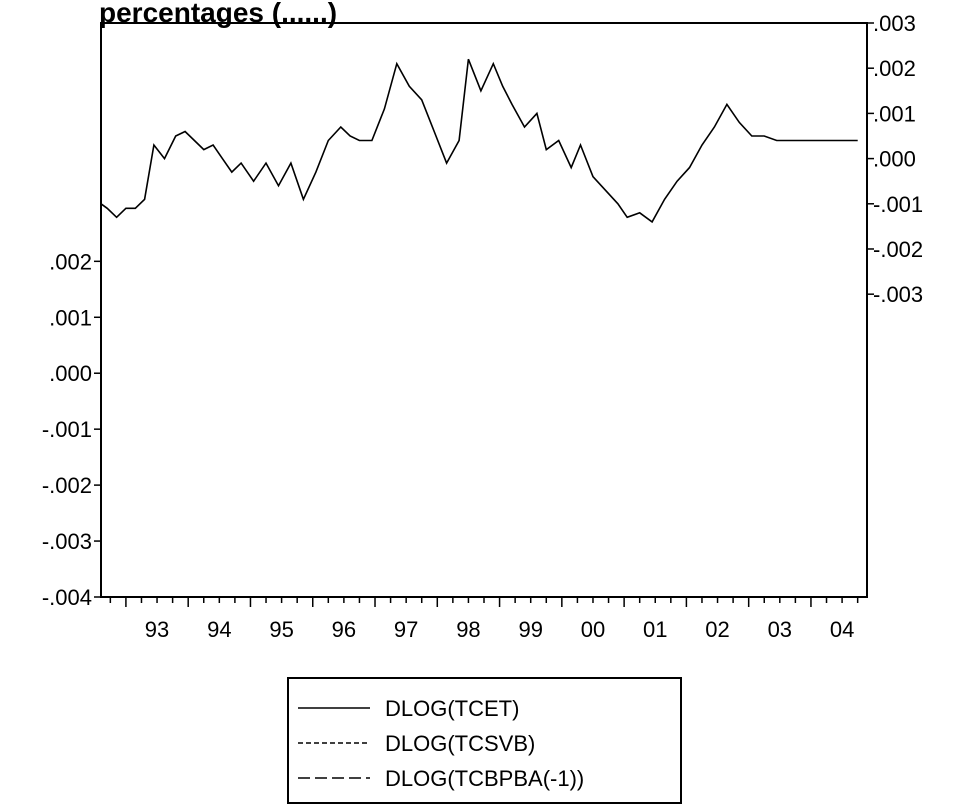  I want to click on x-tick-label: 03, so click(780, 629).